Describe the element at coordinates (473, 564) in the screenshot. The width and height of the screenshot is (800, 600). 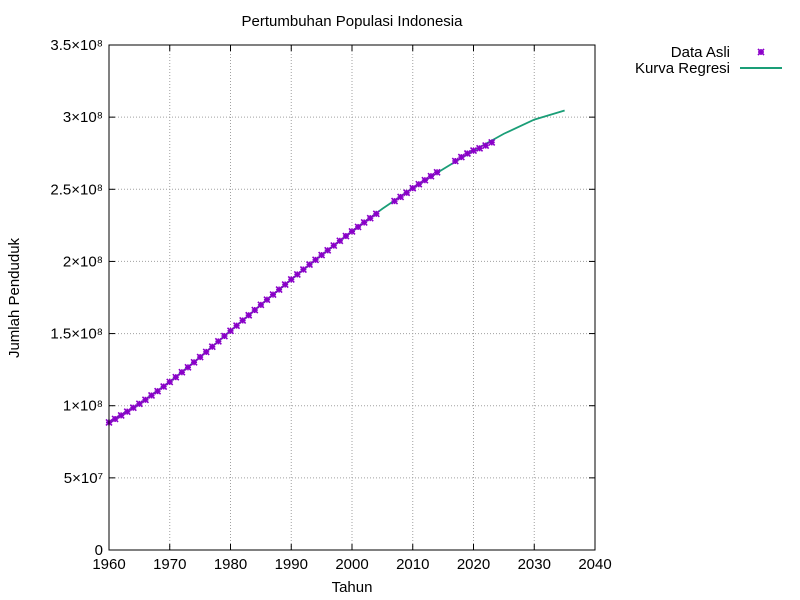
I see `x-tick-label: 2020` at that location.